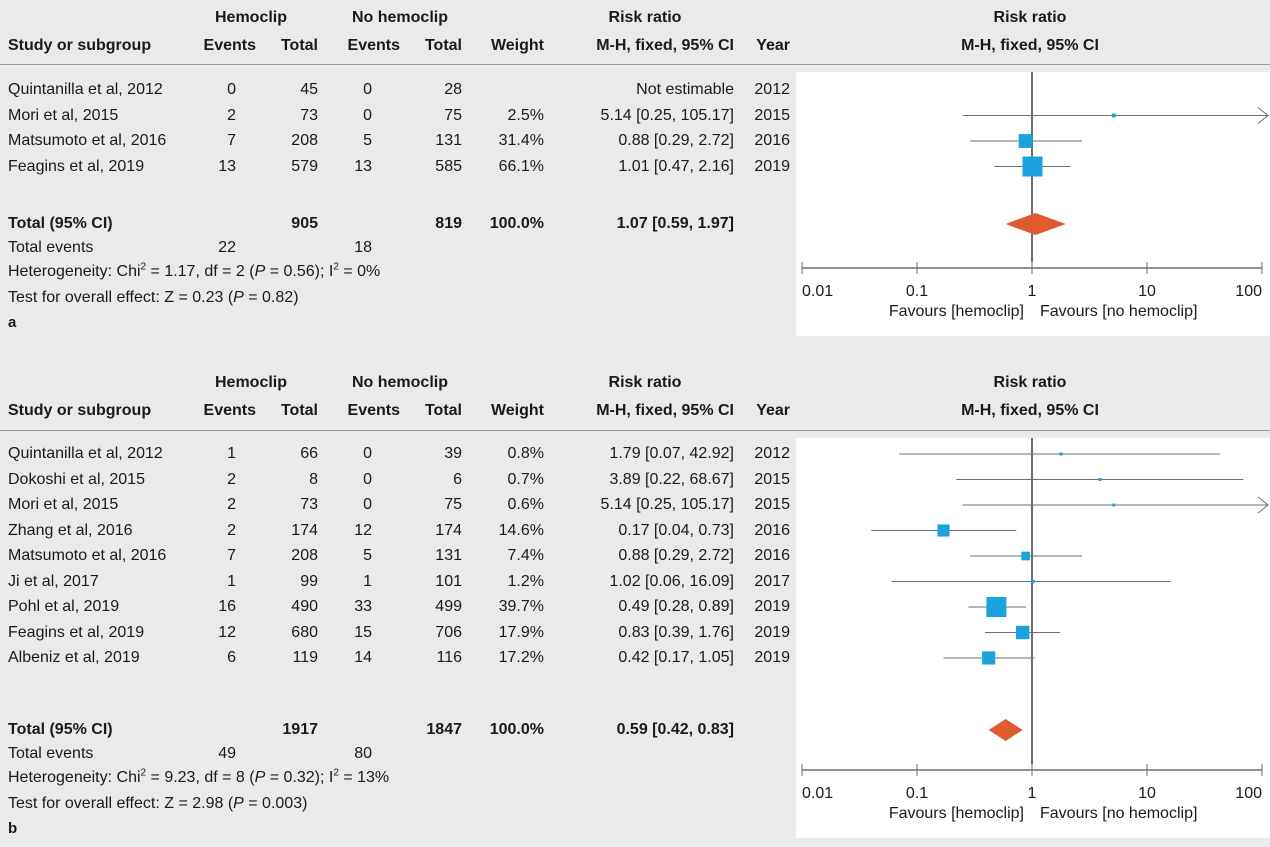 The width and height of the screenshot is (1270, 847). Describe the element at coordinates (60, 729) in the screenshot. I see `total-label: Total (95% CI)` at that location.